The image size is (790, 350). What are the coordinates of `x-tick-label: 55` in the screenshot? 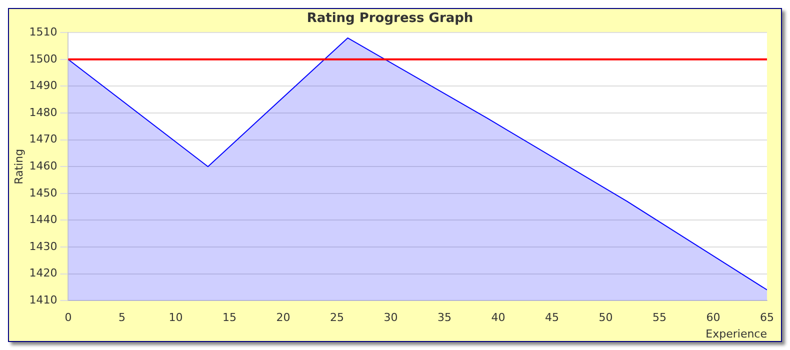 It's located at (659, 317).